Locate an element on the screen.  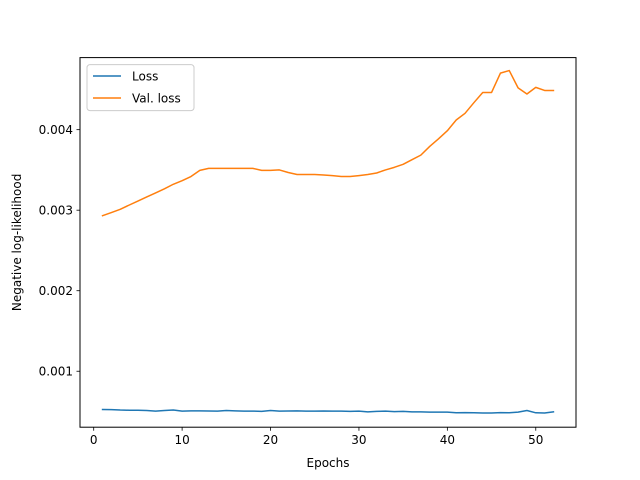
y-tick-label: 0.003 is located at coordinates (56, 210).